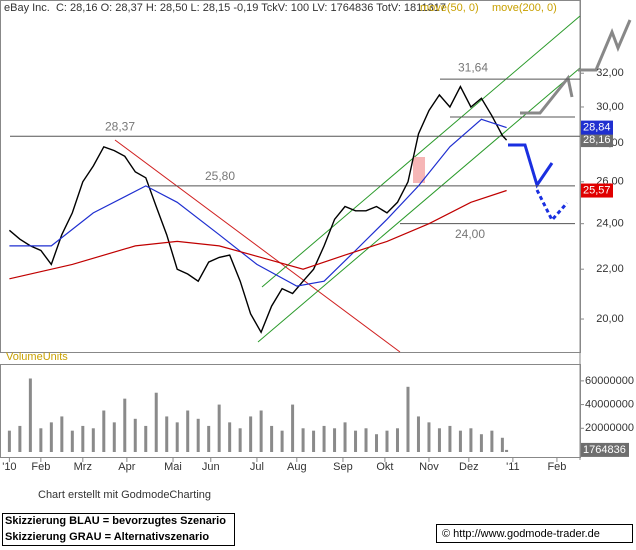 The image size is (636, 550). I want to click on moving-average, so click(258, 234).